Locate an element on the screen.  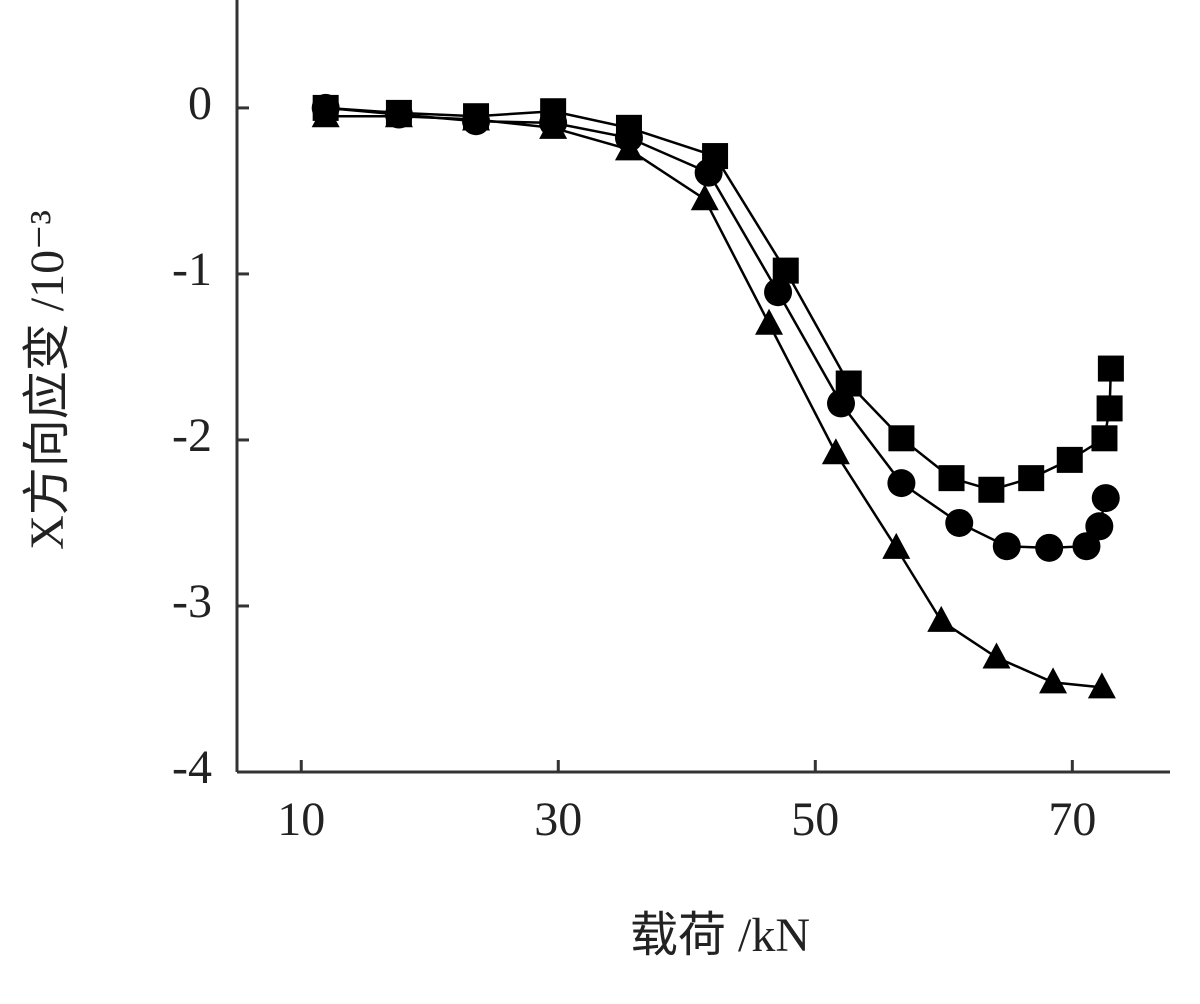
y-tick-label: -3 is located at coordinates (192, 601).